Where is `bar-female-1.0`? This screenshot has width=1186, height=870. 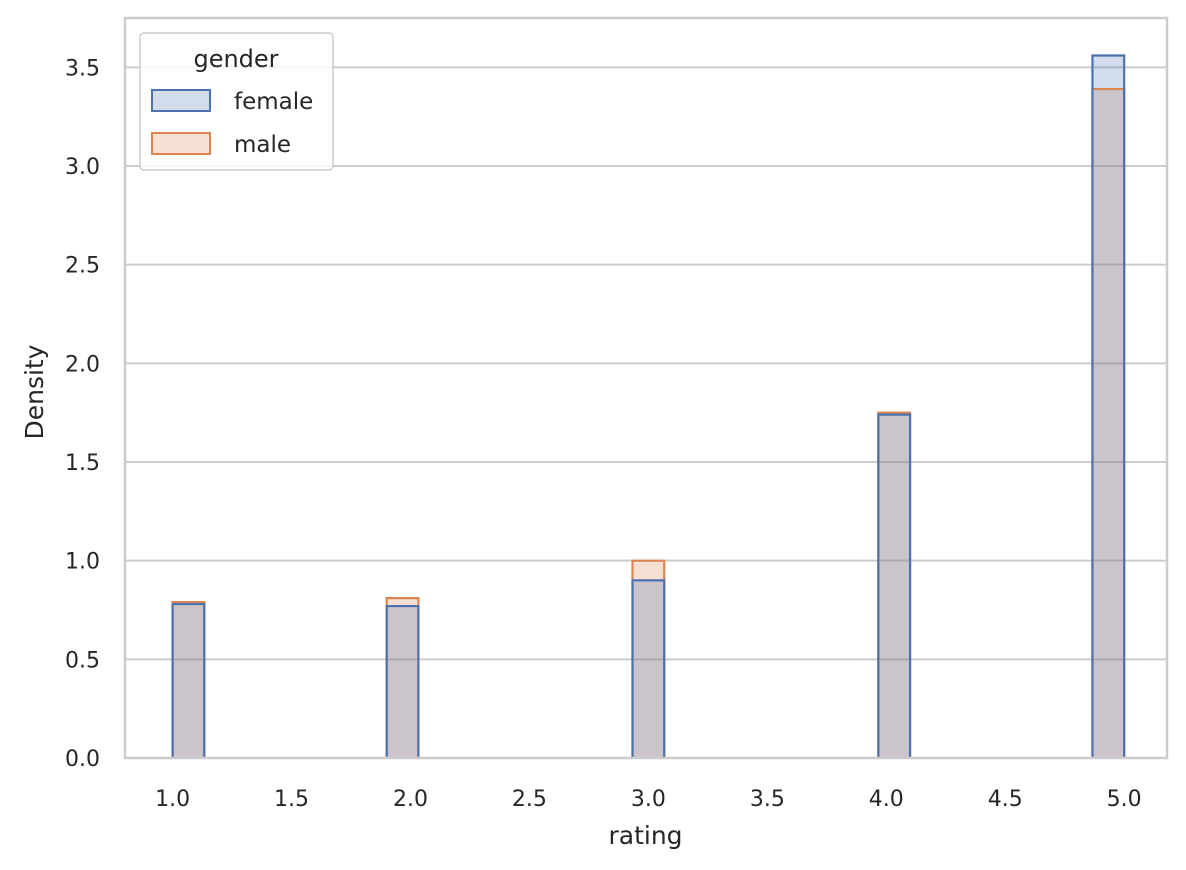
bar-female-1.0 is located at coordinates (188, 681).